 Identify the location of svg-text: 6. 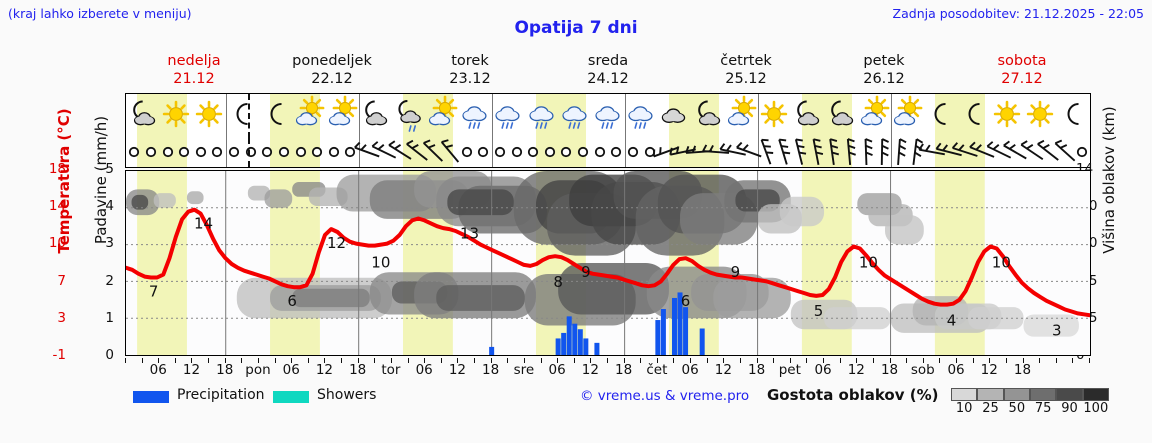
(292, 301).